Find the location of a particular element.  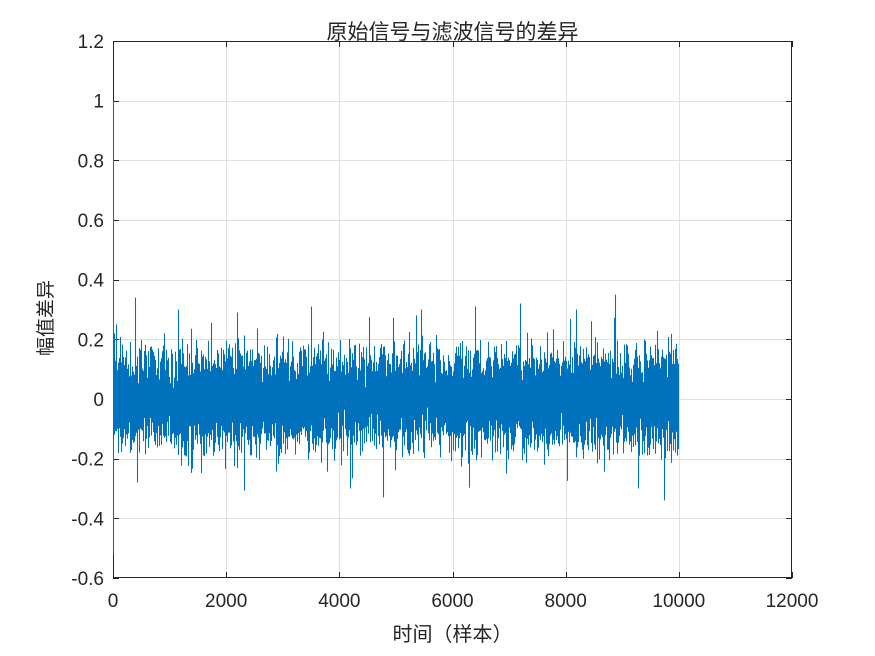

x-tick-label: 6000 is located at coordinates (452, 601).